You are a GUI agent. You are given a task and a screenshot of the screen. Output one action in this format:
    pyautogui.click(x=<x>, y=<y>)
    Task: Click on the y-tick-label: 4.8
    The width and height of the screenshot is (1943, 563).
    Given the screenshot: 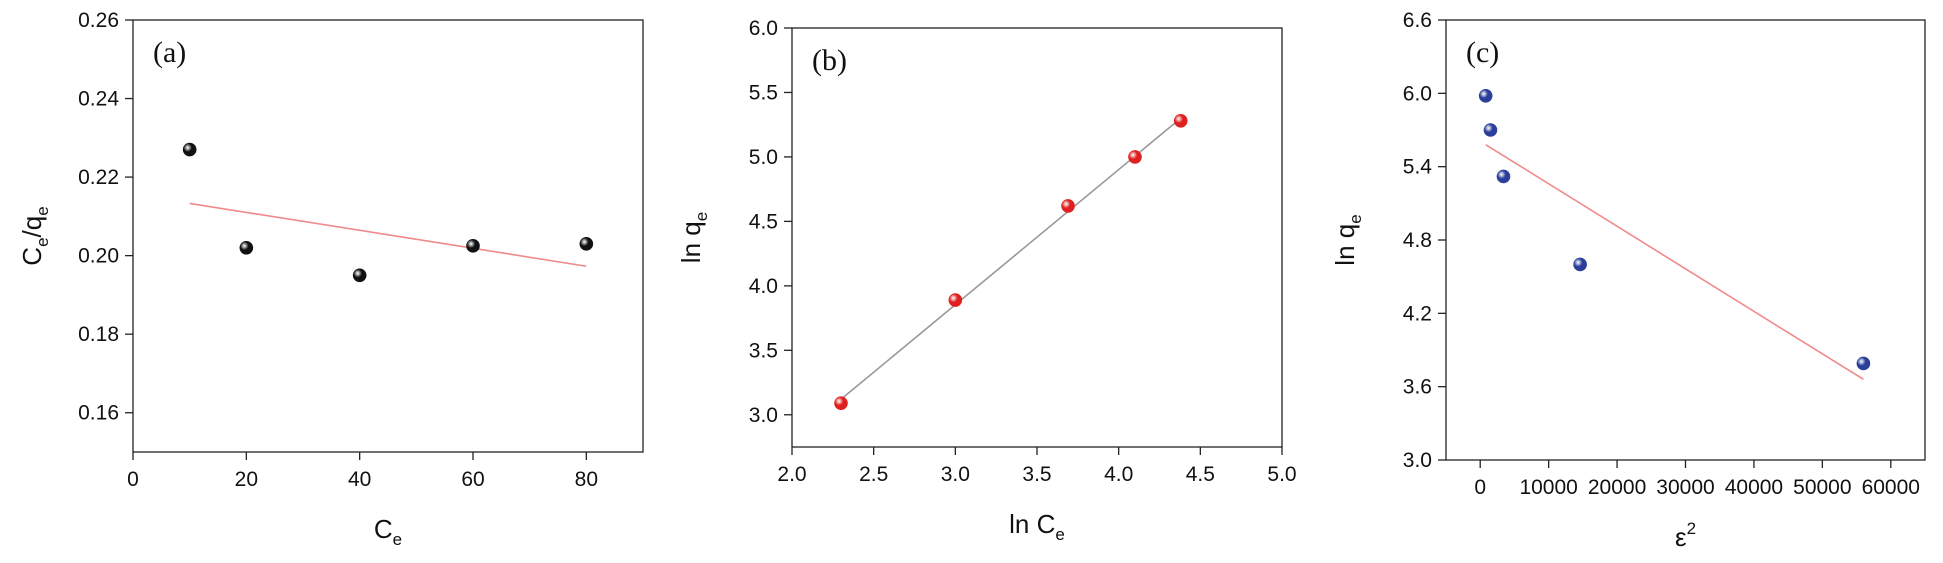 What is the action you would take?
    pyautogui.click(x=1417, y=240)
    